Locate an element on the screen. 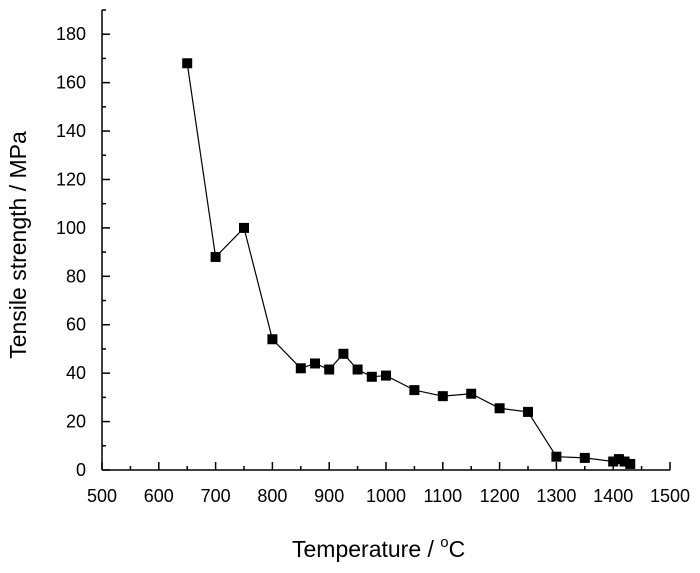 Image resolution: width=700 pixels, height=573 pixels. x-tick-label: 1100 is located at coordinates (442, 496).